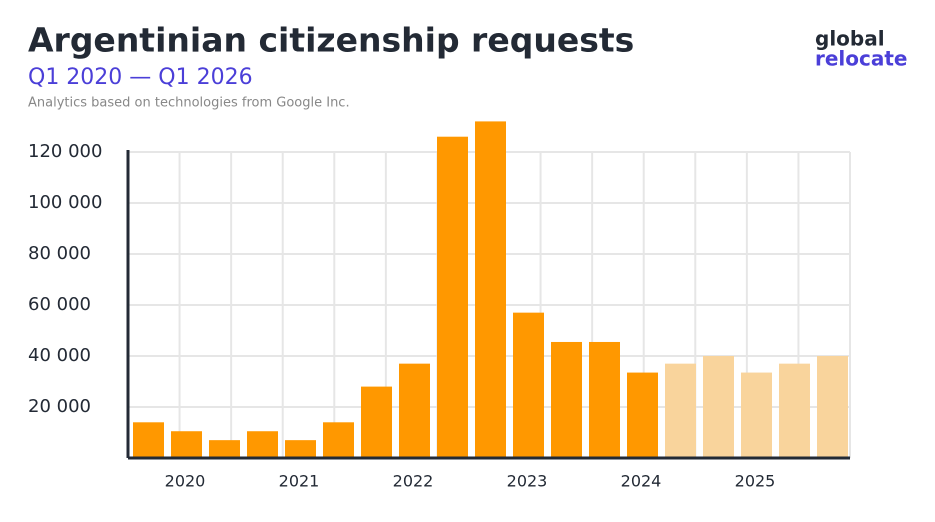 The image size is (935, 522). What do you see at coordinates (861, 59) in the screenshot?
I see `logo-relocate: relocate` at bounding box center [861, 59].